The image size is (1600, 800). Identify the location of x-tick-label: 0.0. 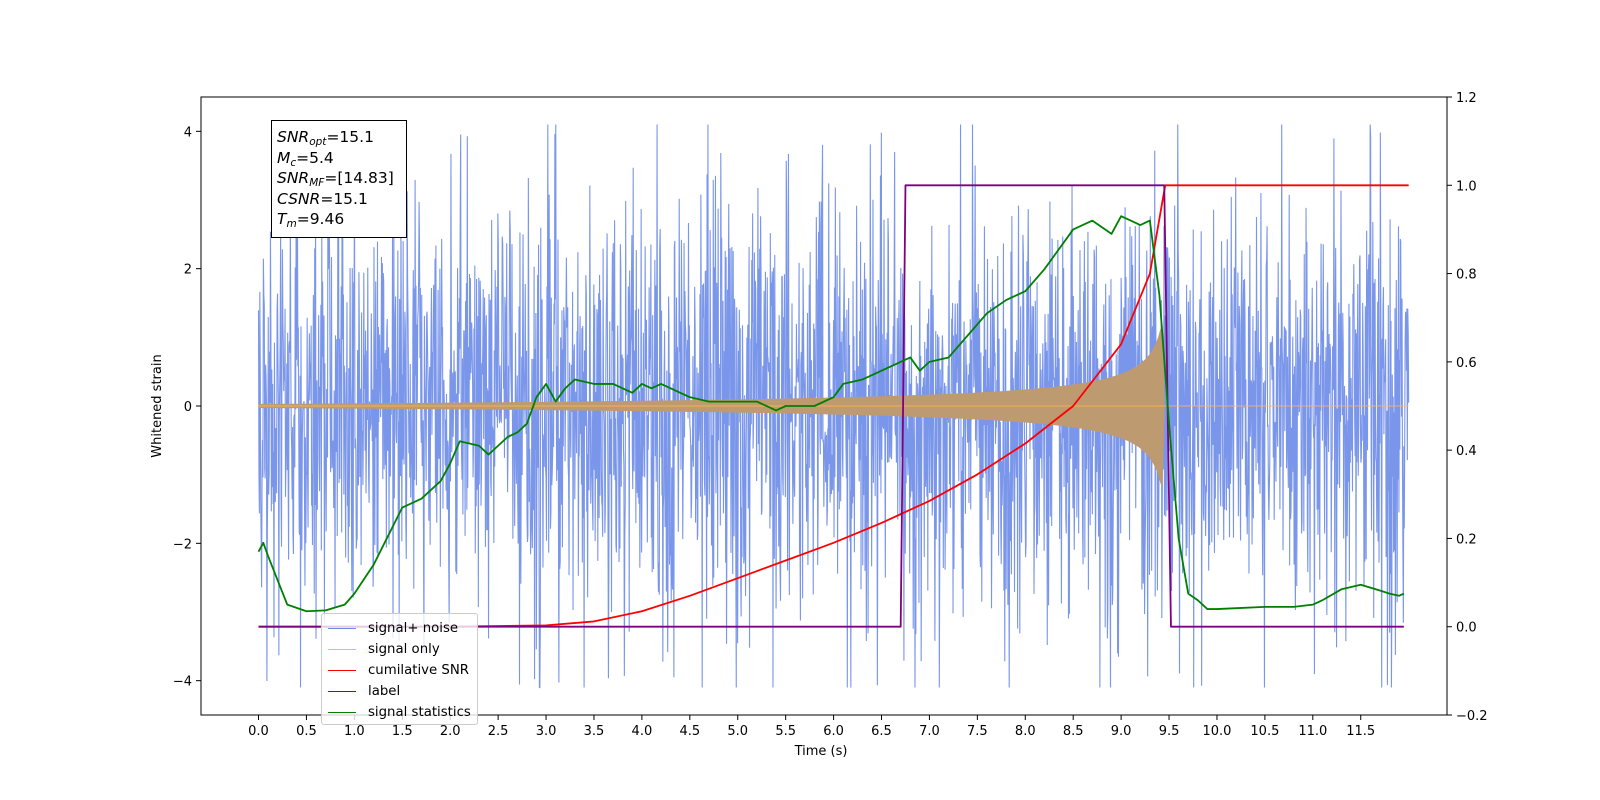
(258, 731).